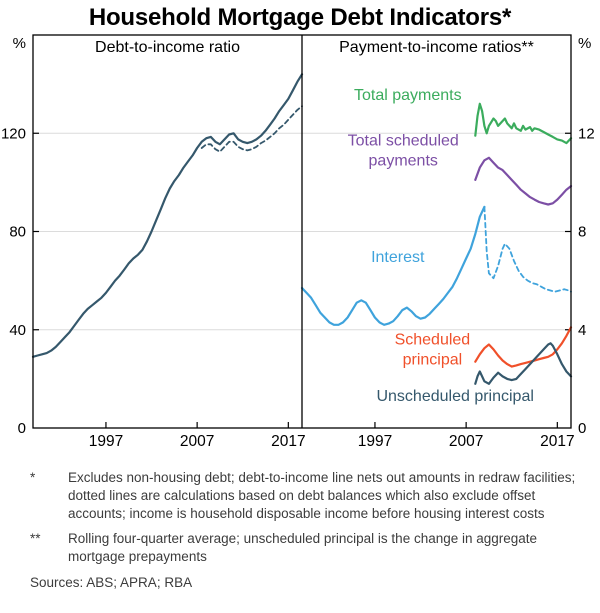  Describe the element at coordinates (398, 257) in the screenshot. I see `series-label-interest: Interest` at that location.